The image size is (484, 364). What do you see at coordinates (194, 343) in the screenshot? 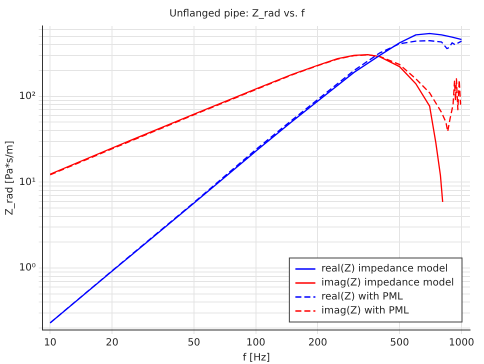
I see `x-tick-label: 50` at bounding box center [194, 343].